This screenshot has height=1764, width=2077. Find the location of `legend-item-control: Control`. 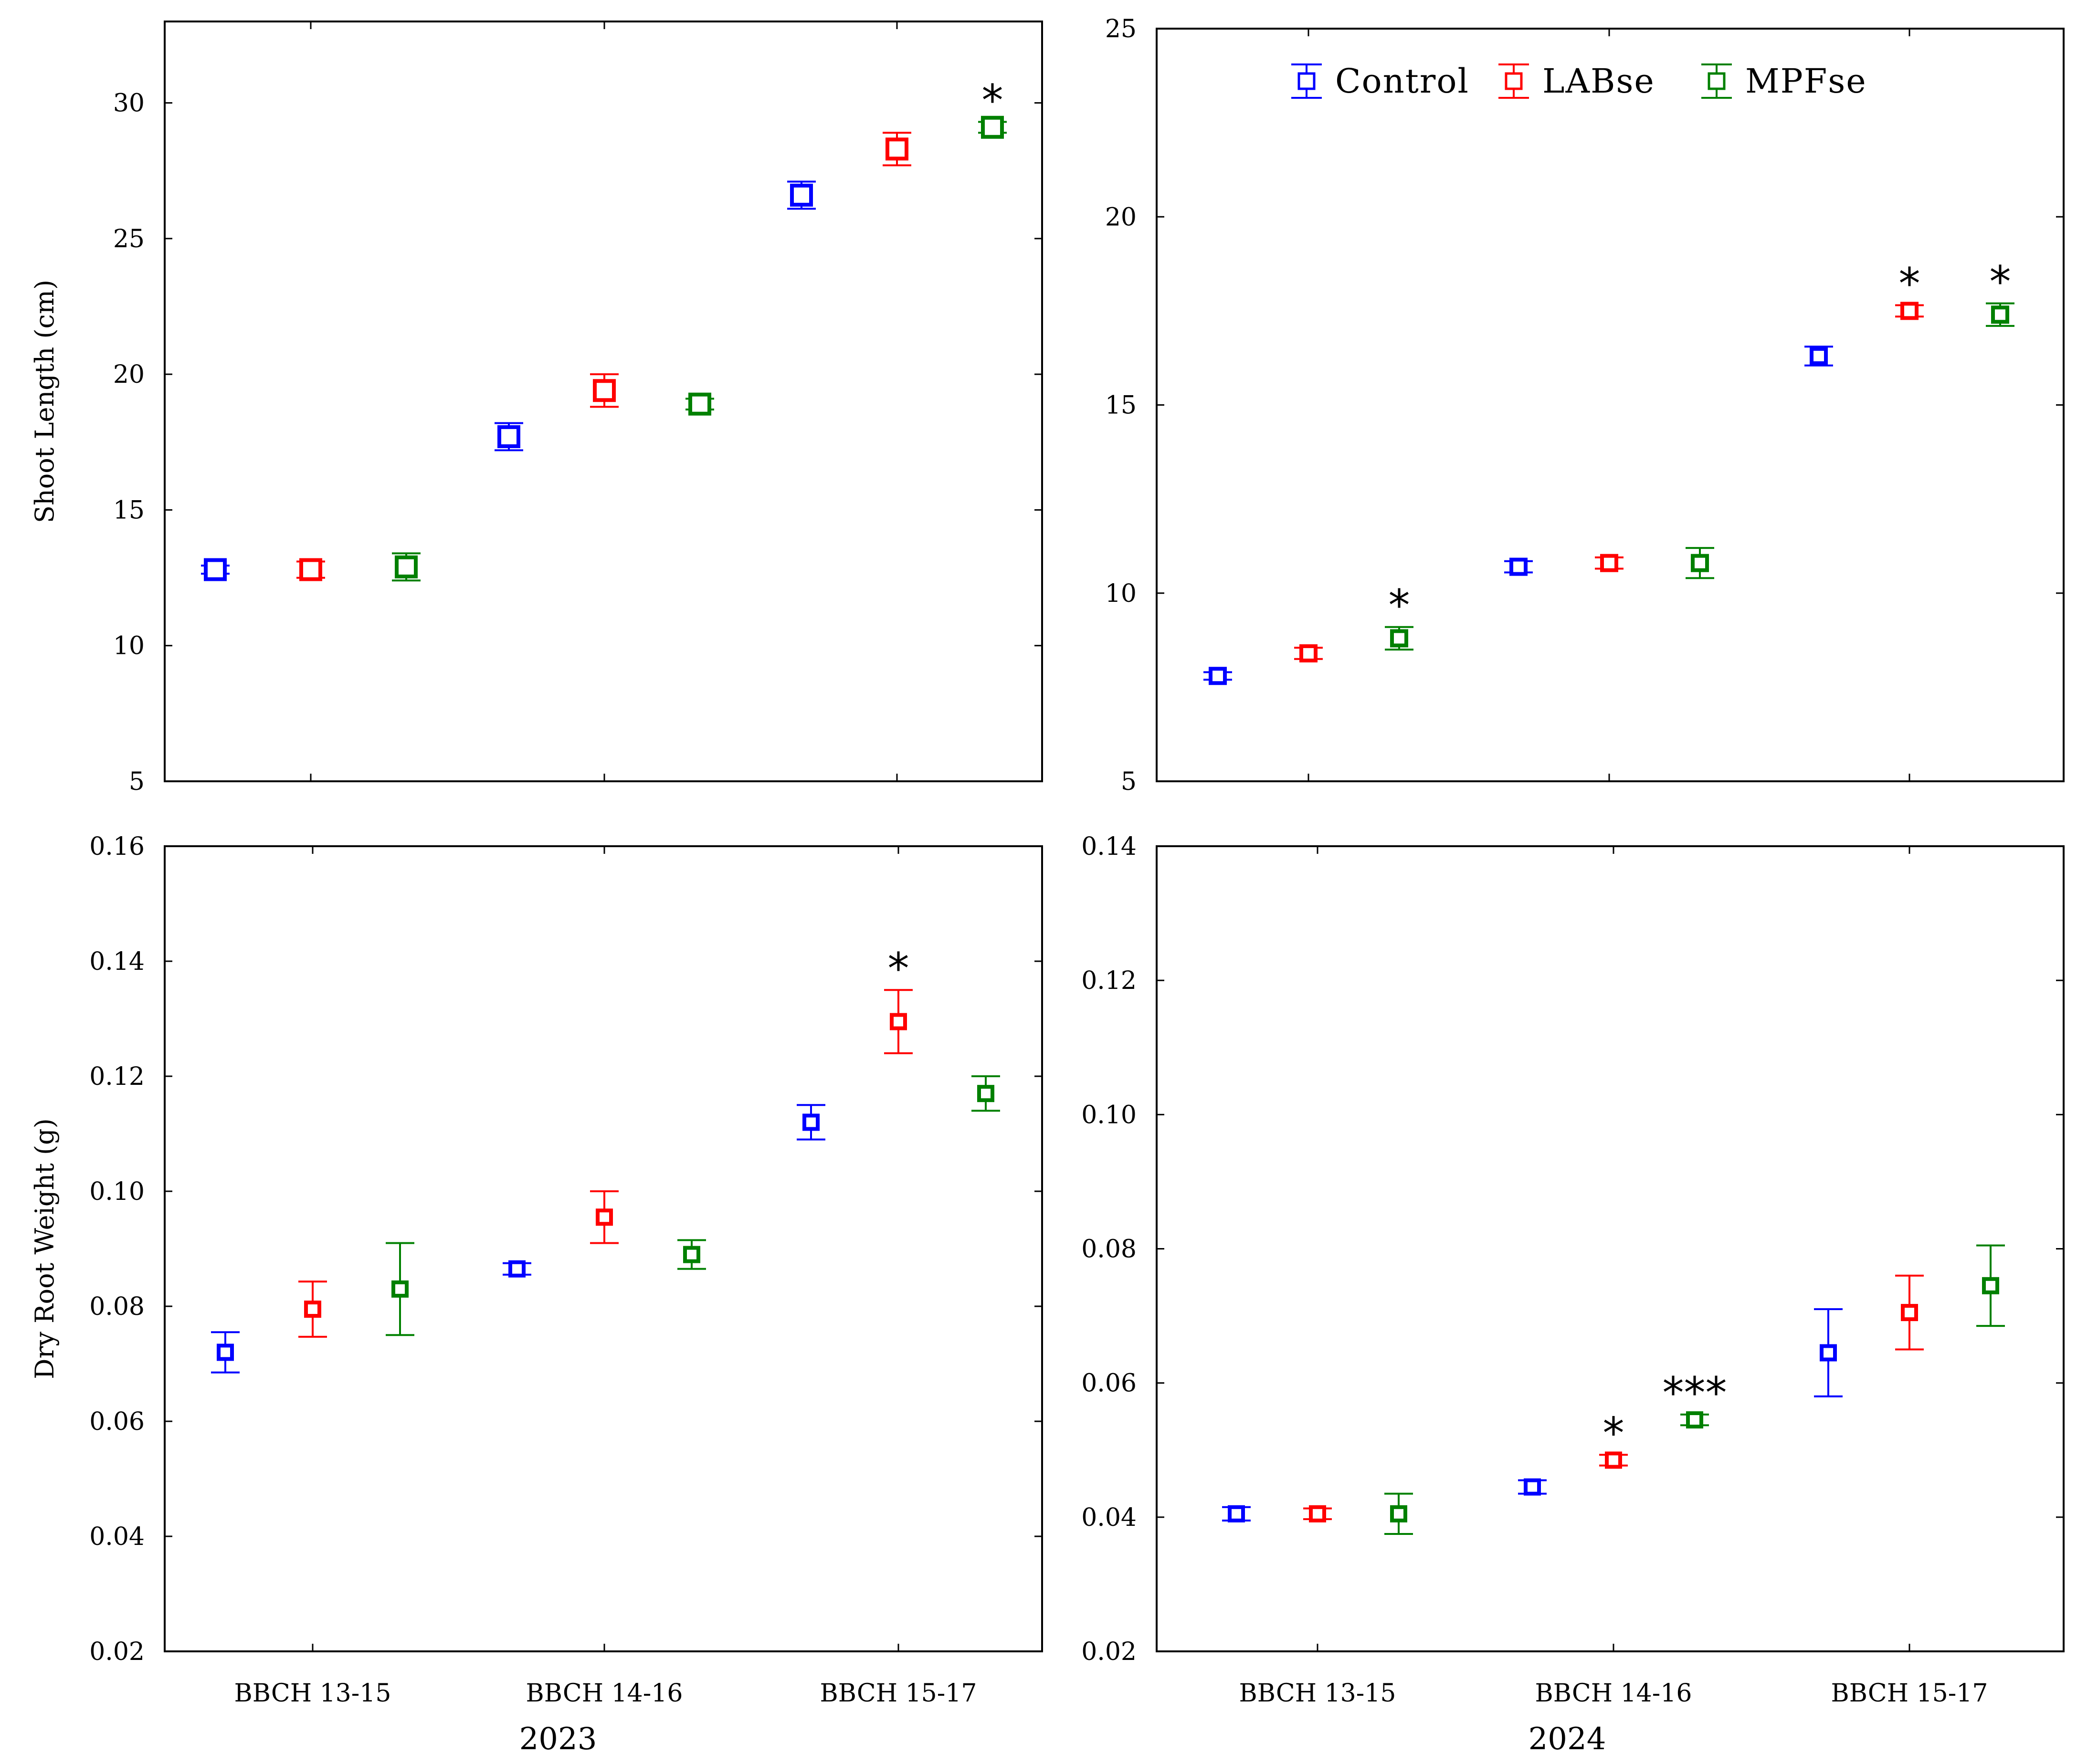

legend-item-control: Control is located at coordinates (1380, 81).